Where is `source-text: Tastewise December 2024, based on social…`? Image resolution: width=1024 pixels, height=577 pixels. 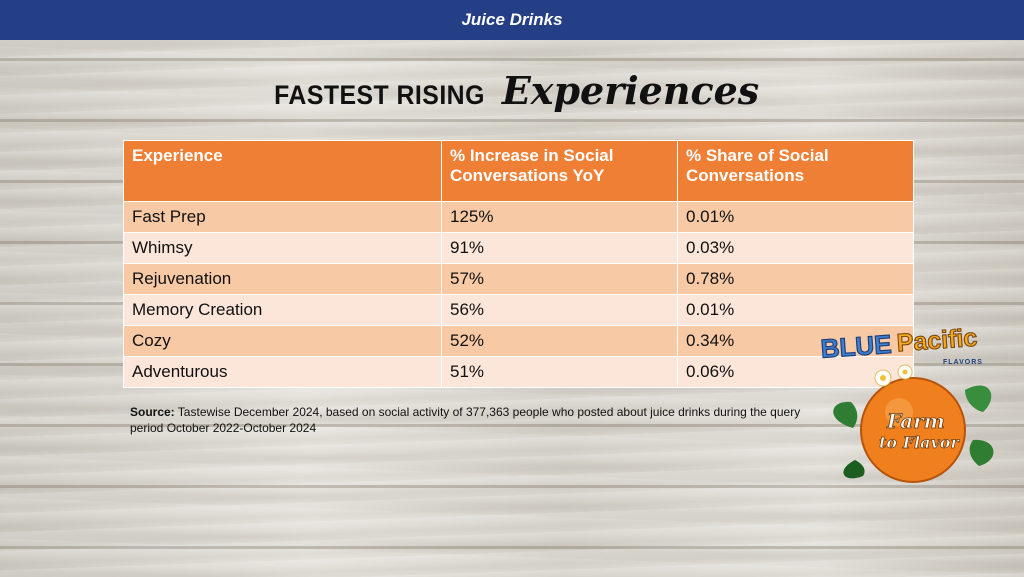 source-text: Tastewise December 2024, based on social… is located at coordinates (465, 420).